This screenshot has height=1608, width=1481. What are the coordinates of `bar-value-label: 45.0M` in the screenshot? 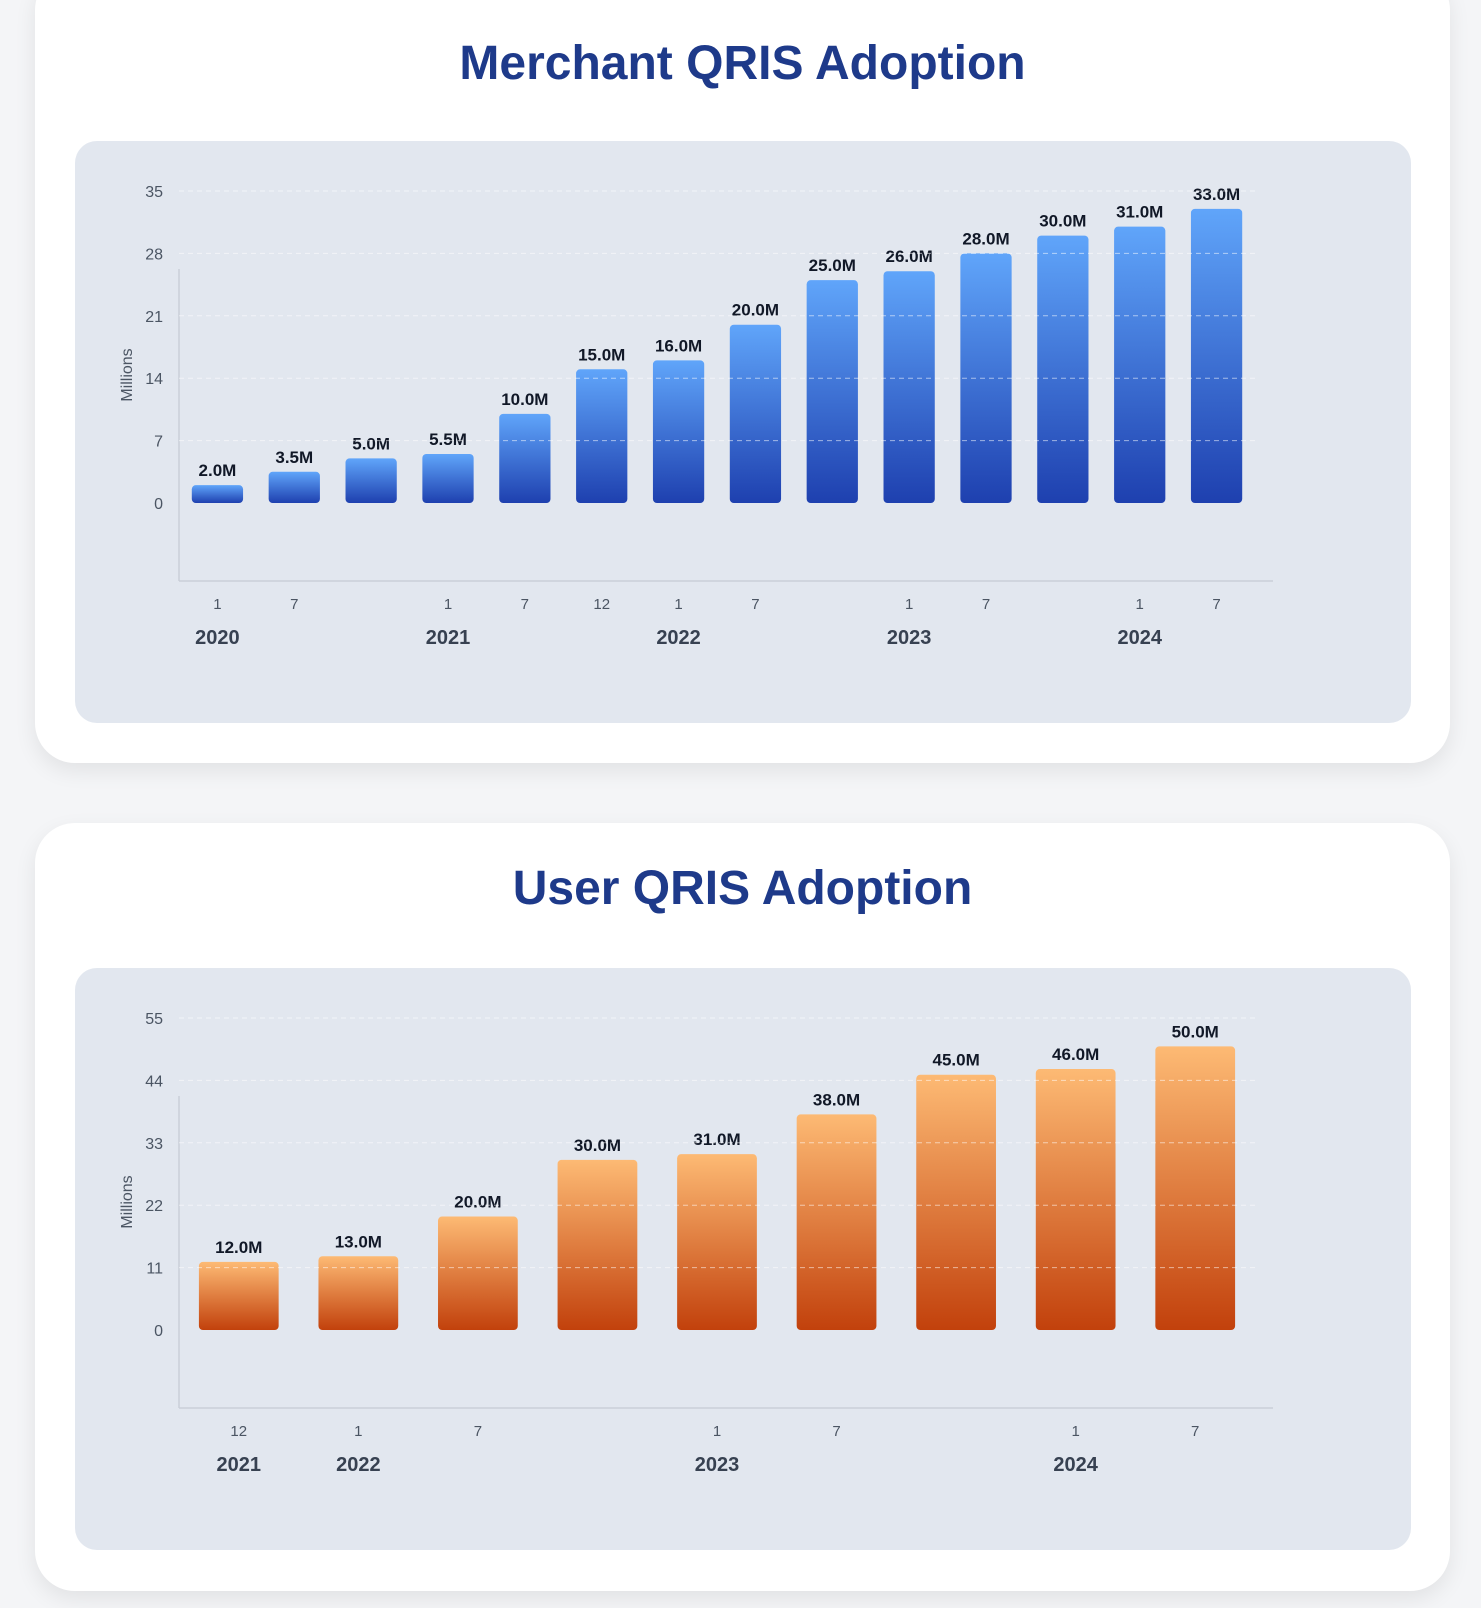 It's located at (955, 1060).